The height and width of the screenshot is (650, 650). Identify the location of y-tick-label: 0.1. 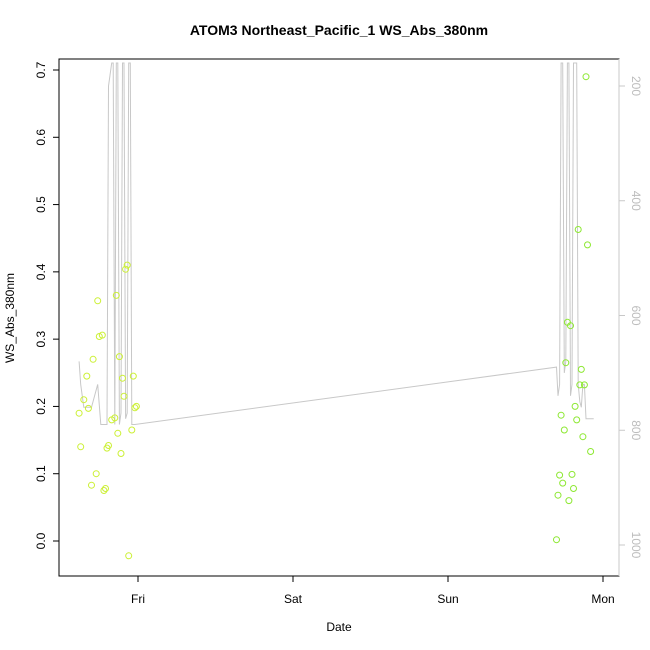
(41, 473).